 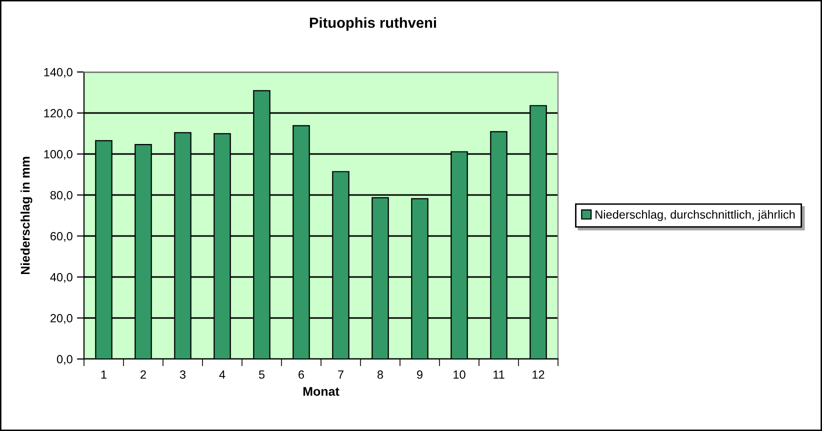 I want to click on x-tick-label: 12, so click(x=538, y=374).